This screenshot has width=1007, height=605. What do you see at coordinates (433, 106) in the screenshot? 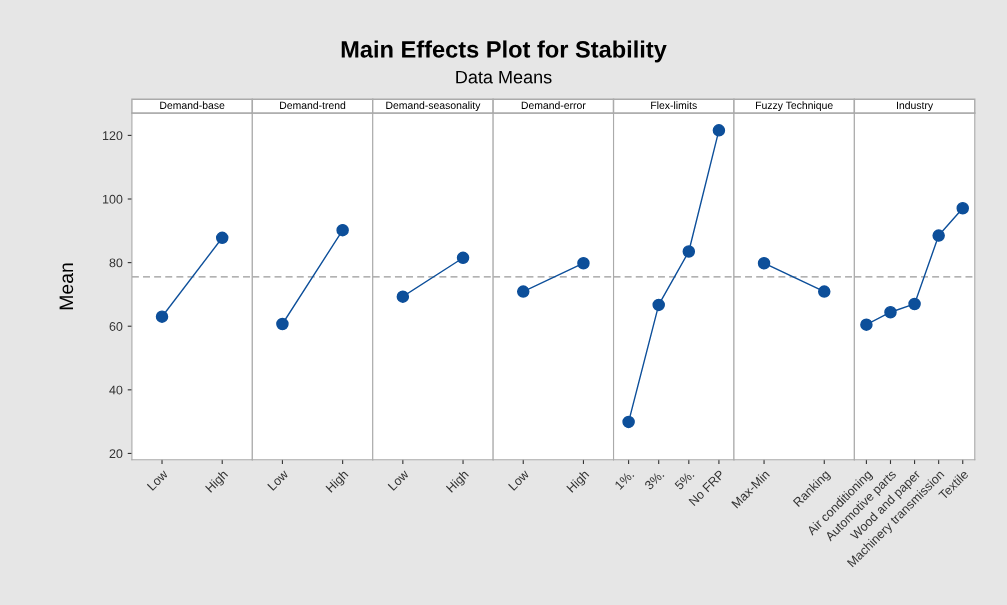
I see `chart-title: Demand-seasonality` at bounding box center [433, 106].